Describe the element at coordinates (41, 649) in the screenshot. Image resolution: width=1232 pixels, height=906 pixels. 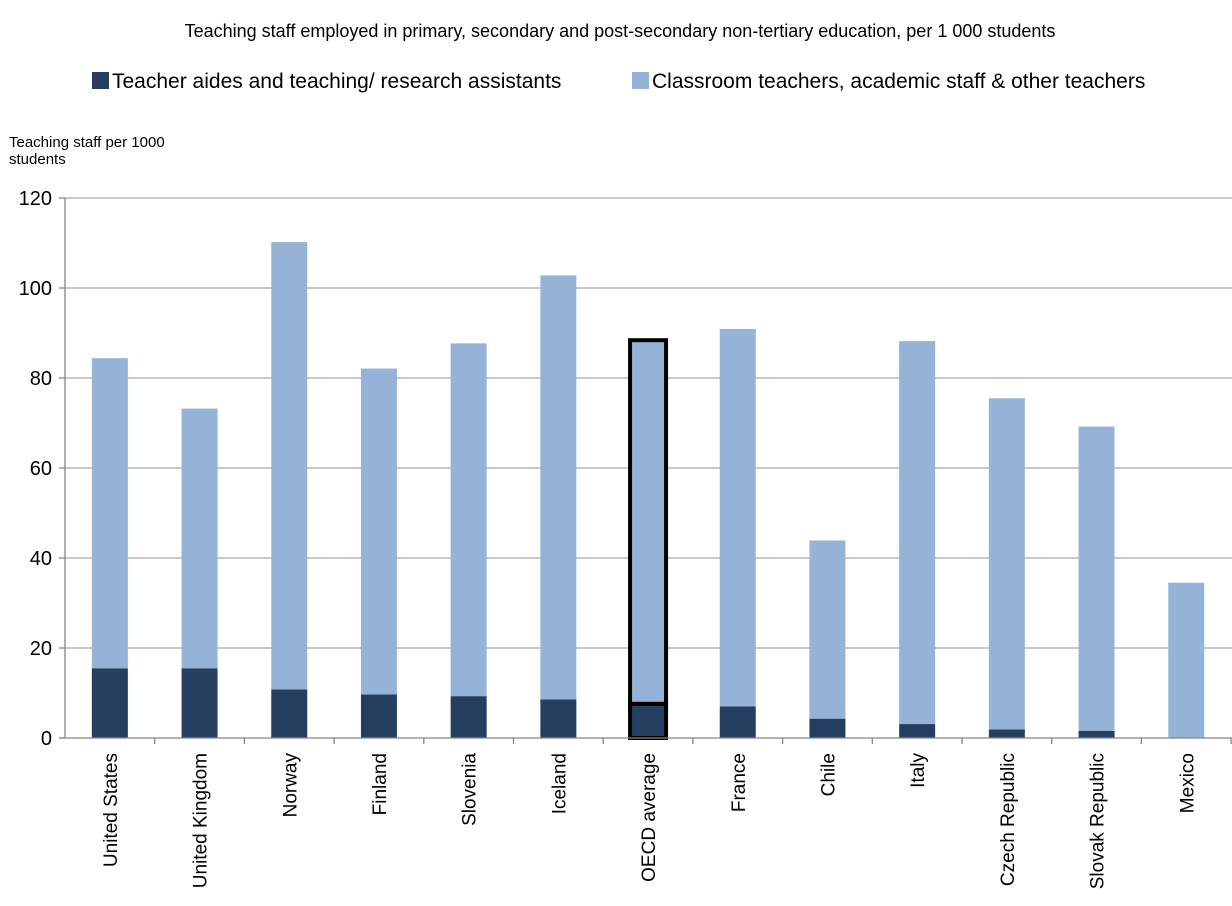
I see `y-tick-label: 20` at that location.